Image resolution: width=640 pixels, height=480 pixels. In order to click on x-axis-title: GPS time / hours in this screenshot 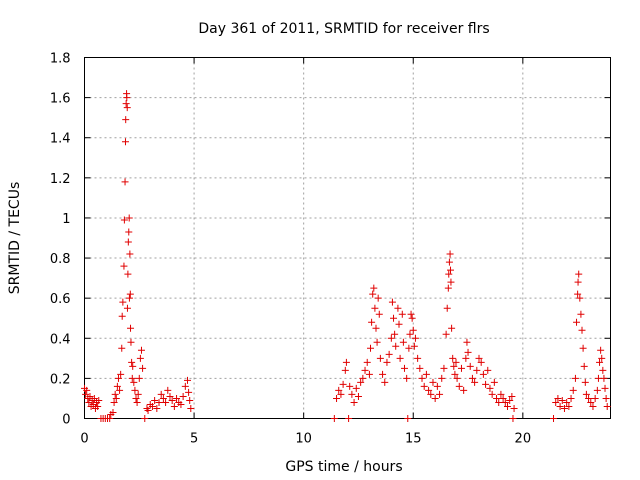, I will do `click(343, 467)`.